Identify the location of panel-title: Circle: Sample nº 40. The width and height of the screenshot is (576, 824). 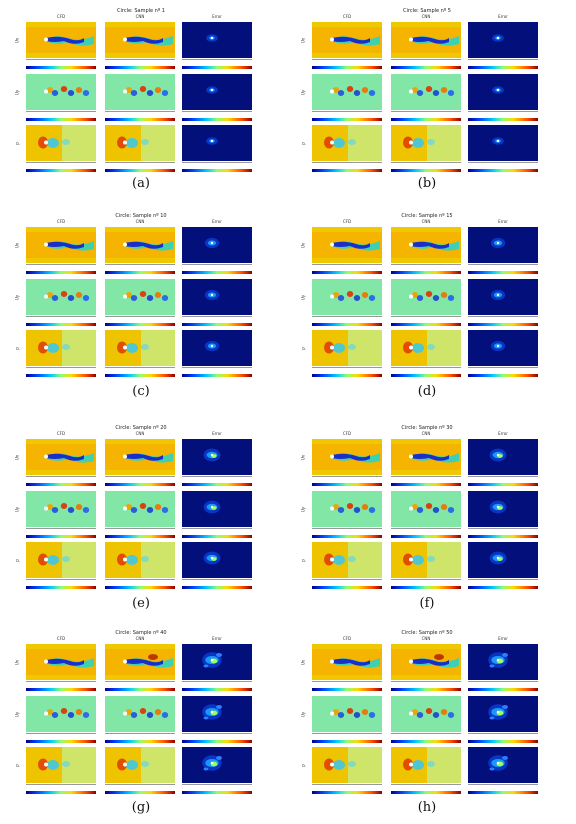
(141, 633).